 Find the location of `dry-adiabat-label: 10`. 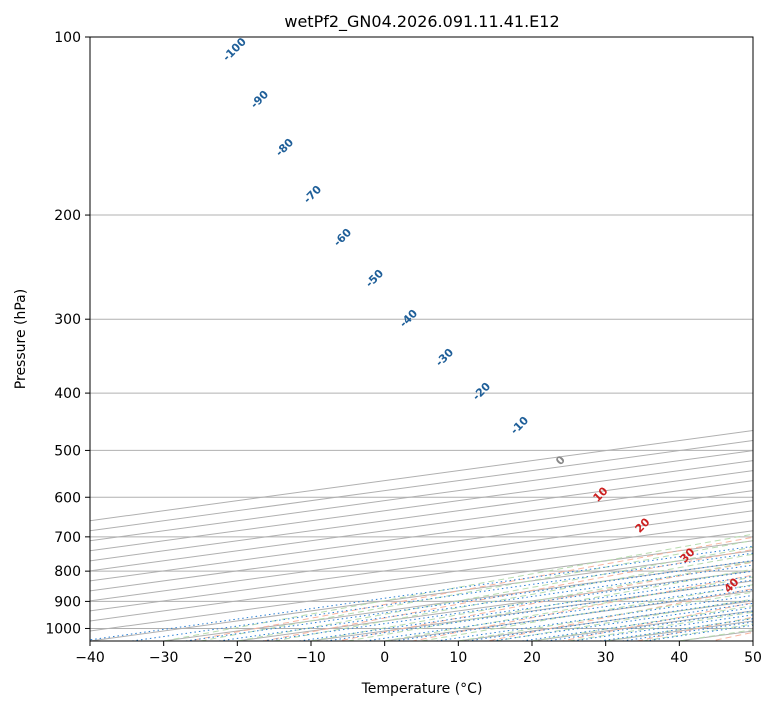

dry-adiabat-label: 10 is located at coordinates (601, 494).